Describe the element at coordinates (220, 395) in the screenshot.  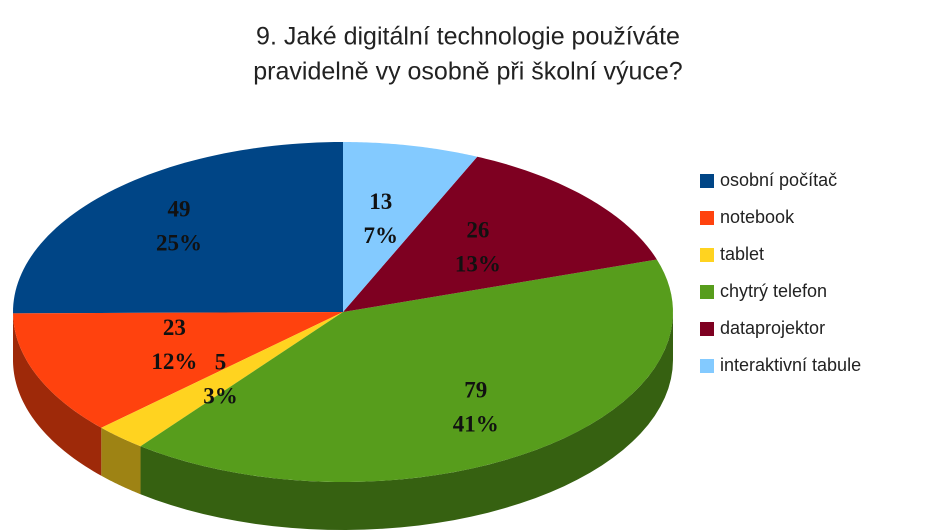
I see `percent-label: 3%` at that location.